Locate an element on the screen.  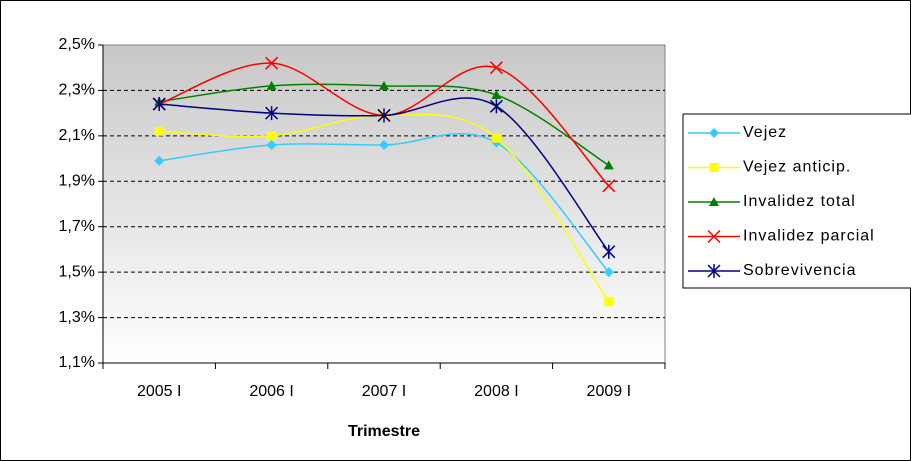
y-tick-label: 1,5% is located at coordinates (77, 271).